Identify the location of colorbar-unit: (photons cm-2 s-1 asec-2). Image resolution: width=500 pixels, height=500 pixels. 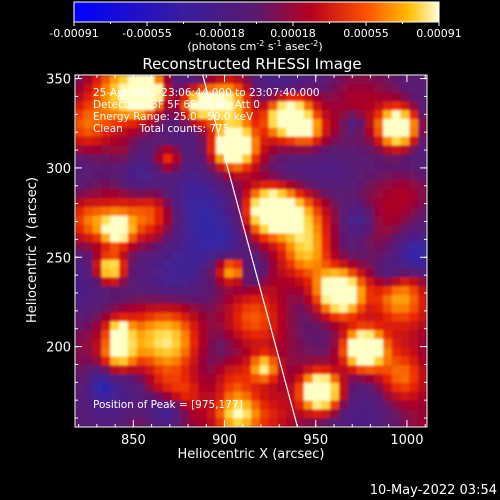
(254, 46).